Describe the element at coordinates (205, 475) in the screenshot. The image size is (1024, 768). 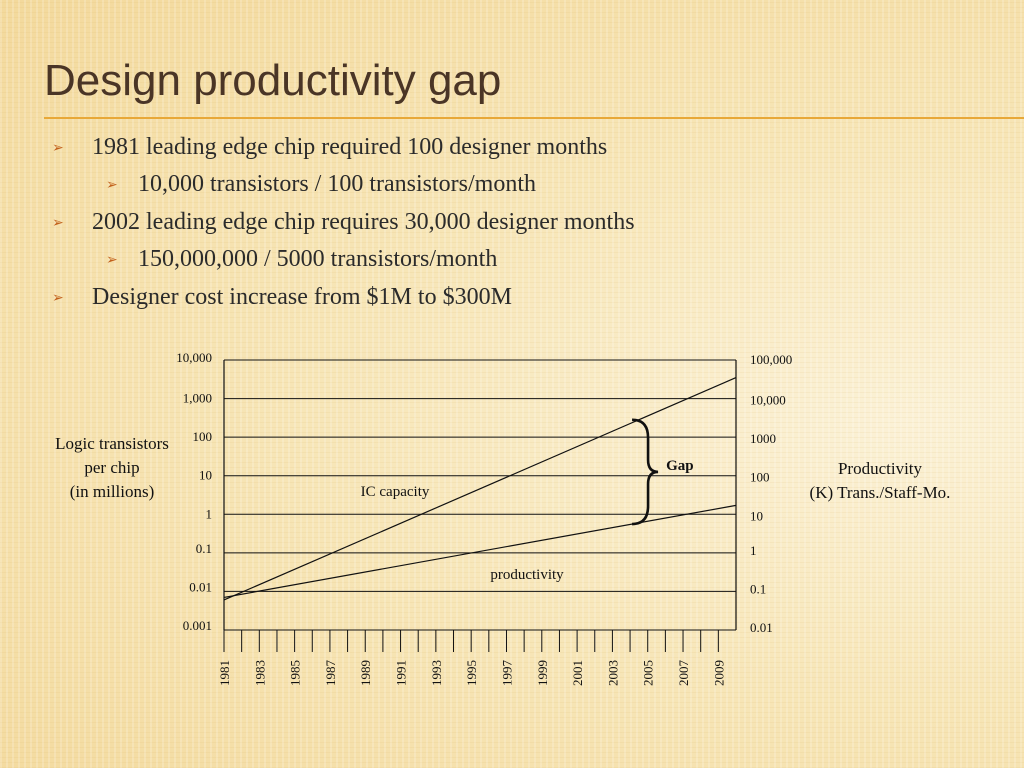
I see `left-tick-label: 10` at that location.